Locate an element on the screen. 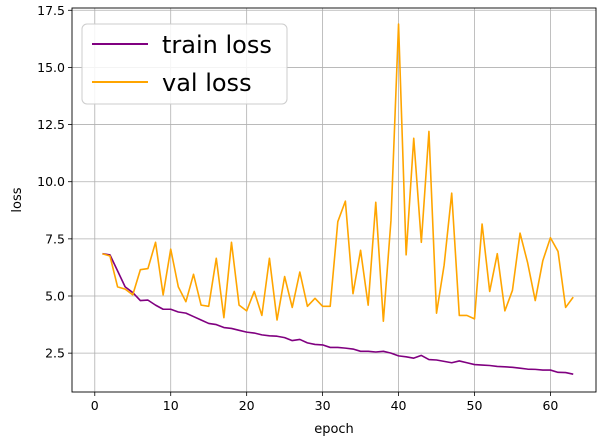 The height and width of the screenshot is (445, 605). legend-label-train-loss: train loss is located at coordinates (217, 45).